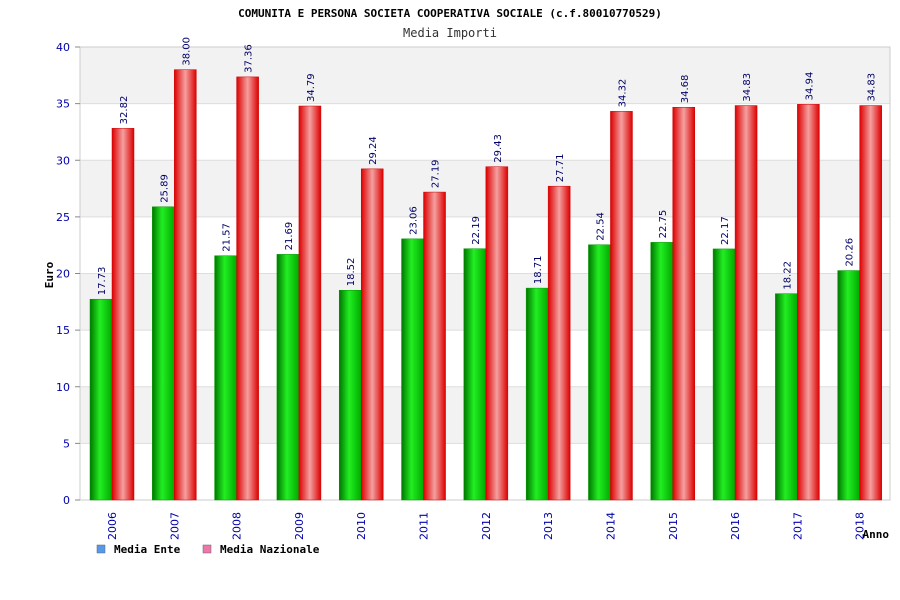 The height and width of the screenshot is (600, 900). I want to click on bar-nazionale-2014, so click(621, 306).